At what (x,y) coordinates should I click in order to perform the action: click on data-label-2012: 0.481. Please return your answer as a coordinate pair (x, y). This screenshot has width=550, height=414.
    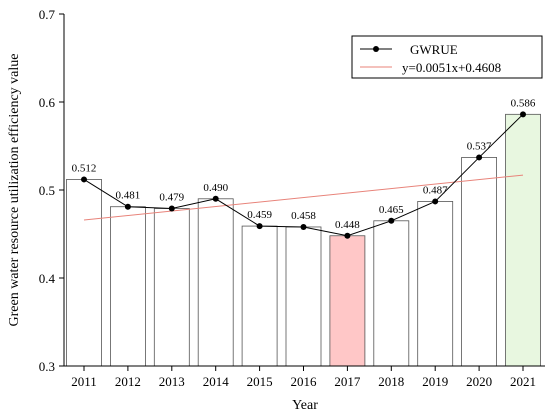
    Looking at the image, I should click on (128, 196).